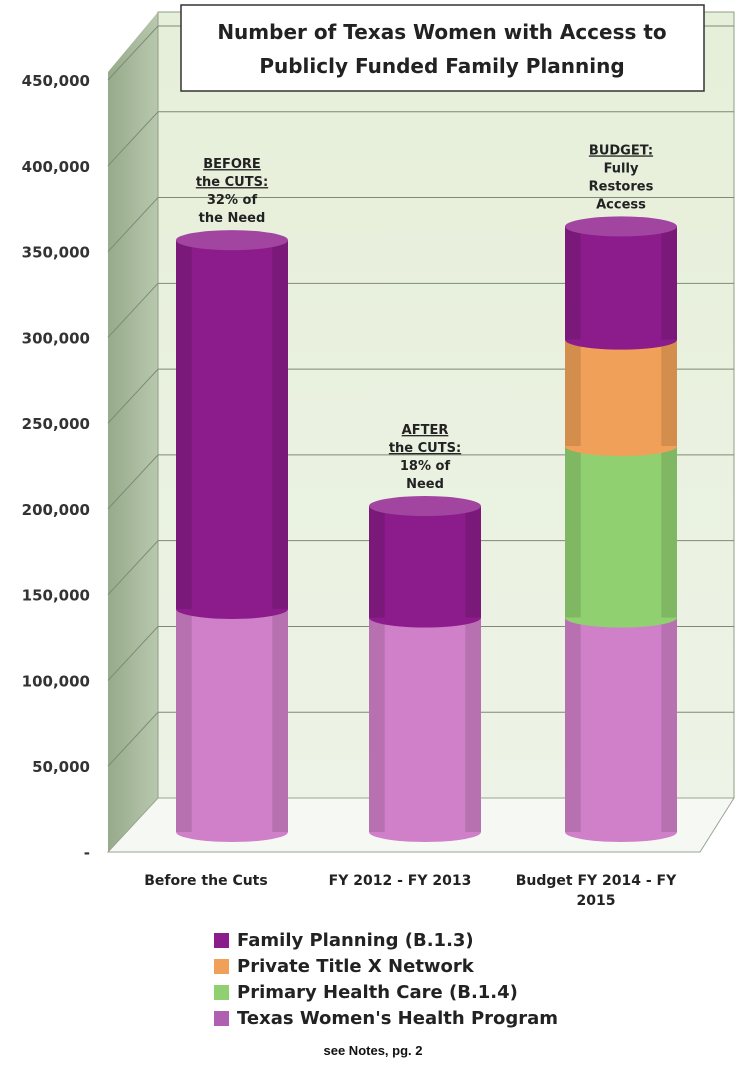  I want to click on annotation-line: Need, so click(425, 484).